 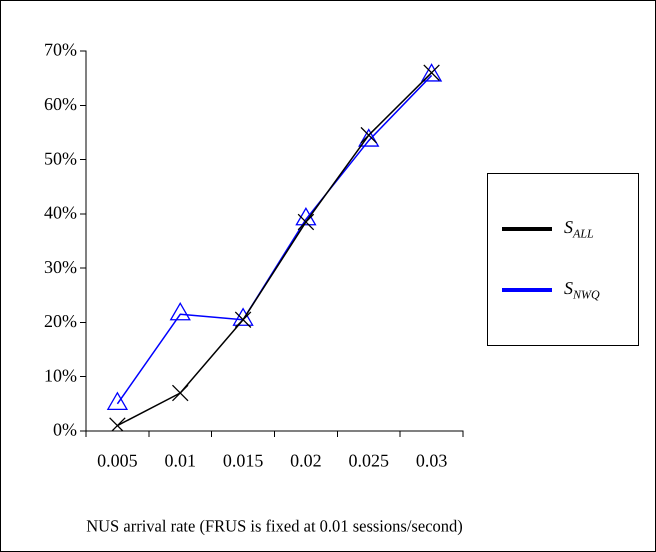 What do you see at coordinates (368, 460) in the screenshot?
I see `x-tick-label: 0.025` at bounding box center [368, 460].